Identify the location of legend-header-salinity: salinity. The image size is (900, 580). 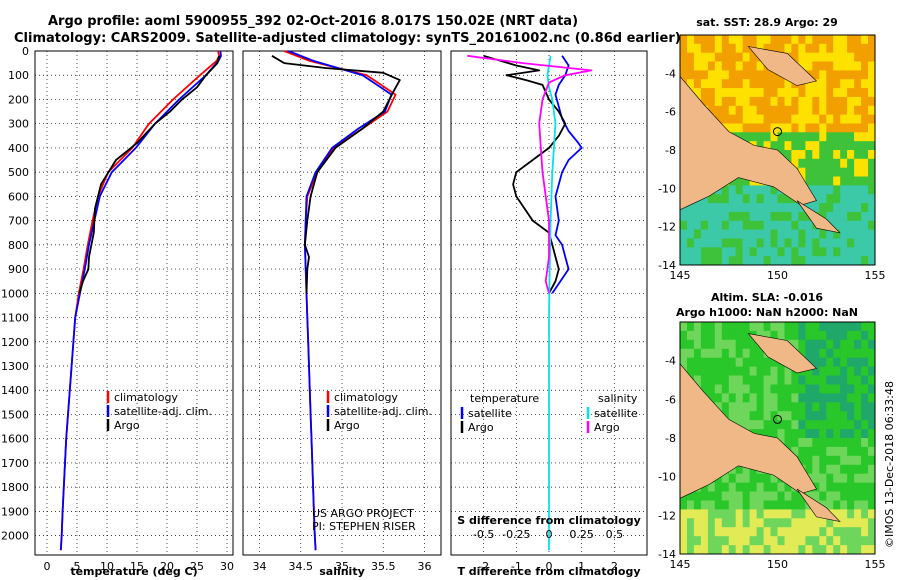
(618, 398).